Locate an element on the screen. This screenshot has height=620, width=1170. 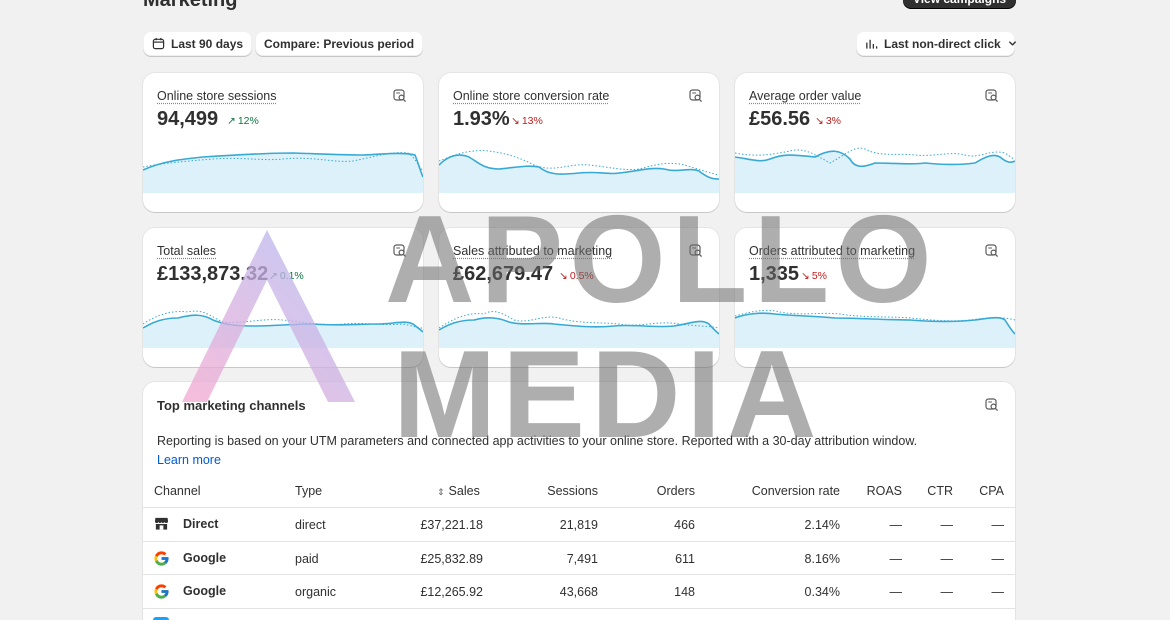
card-title: Top marketing channels is located at coordinates (231, 405).